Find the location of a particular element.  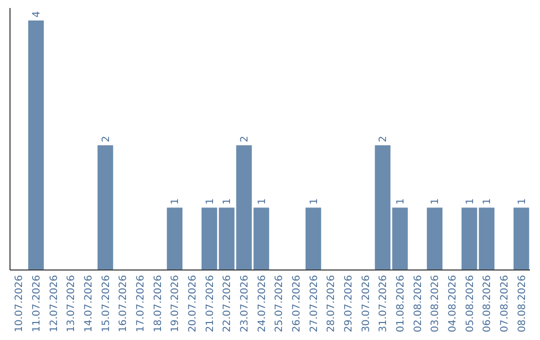

x-tick-label: 31.07.2026 is located at coordinates (384, 303).